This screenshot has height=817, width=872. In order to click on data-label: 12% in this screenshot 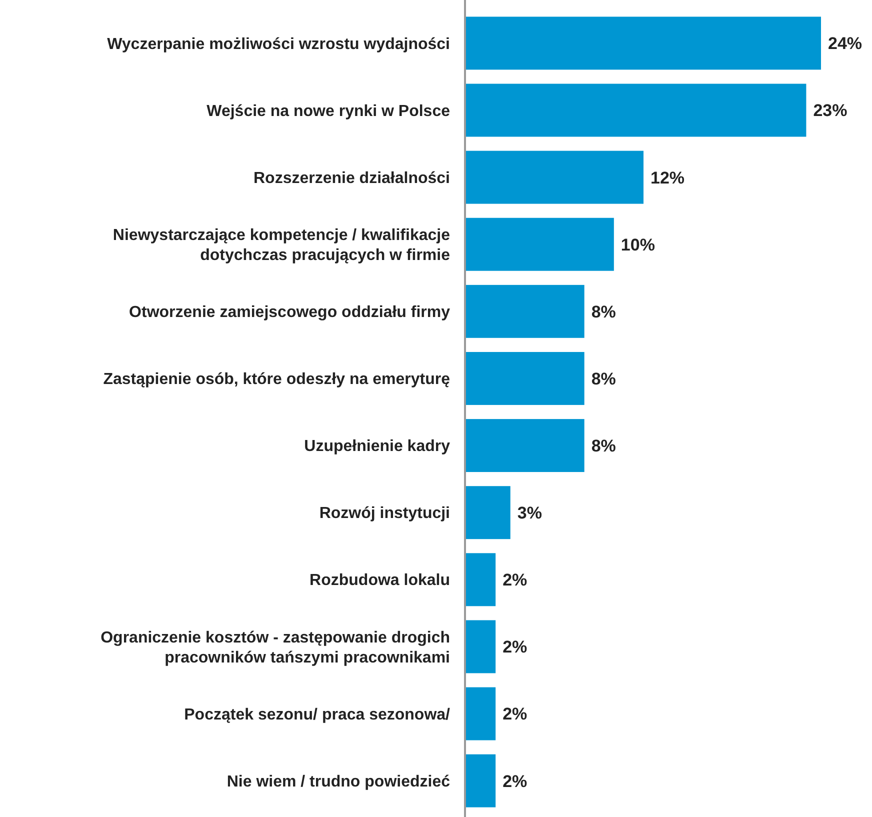, I will do `click(667, 178)`.